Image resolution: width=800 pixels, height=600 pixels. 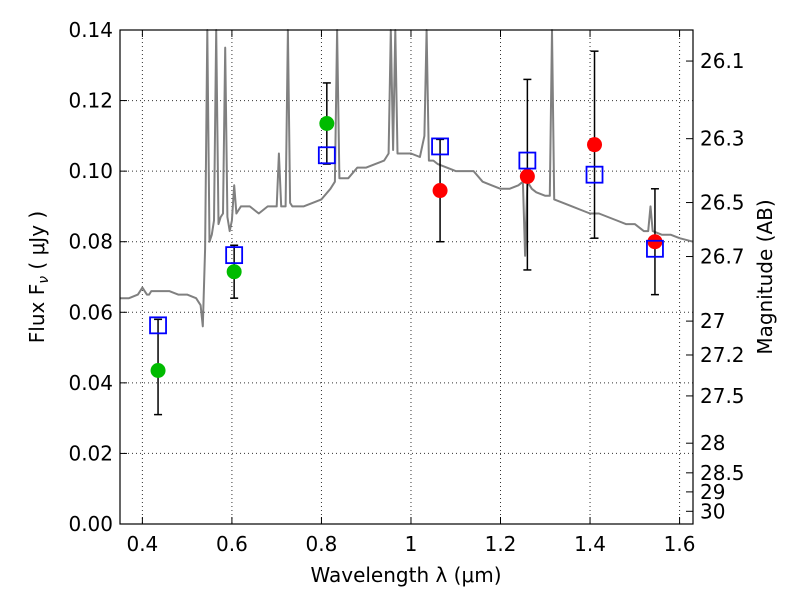 I want to click on y2-tick-label: 29, so click(x=712, y=492).